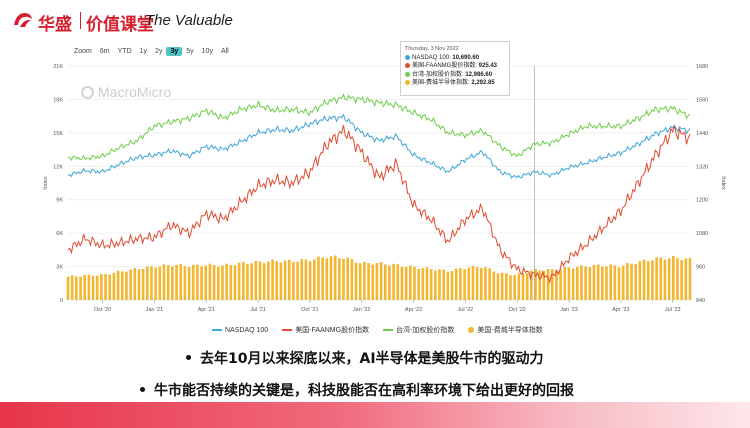  Describe the element at coordinates (142, 389) in the screenshot. I see `bullet-dot` at that location.